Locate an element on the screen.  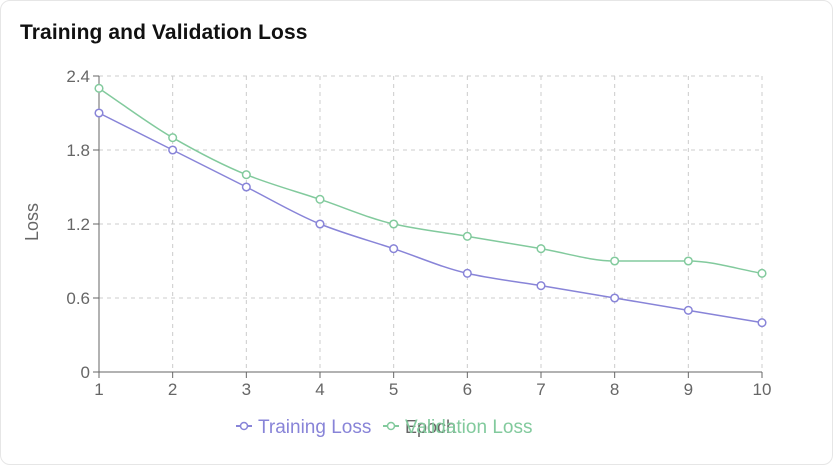
x-tick-label: 1 is located at coordinates (98, 389).